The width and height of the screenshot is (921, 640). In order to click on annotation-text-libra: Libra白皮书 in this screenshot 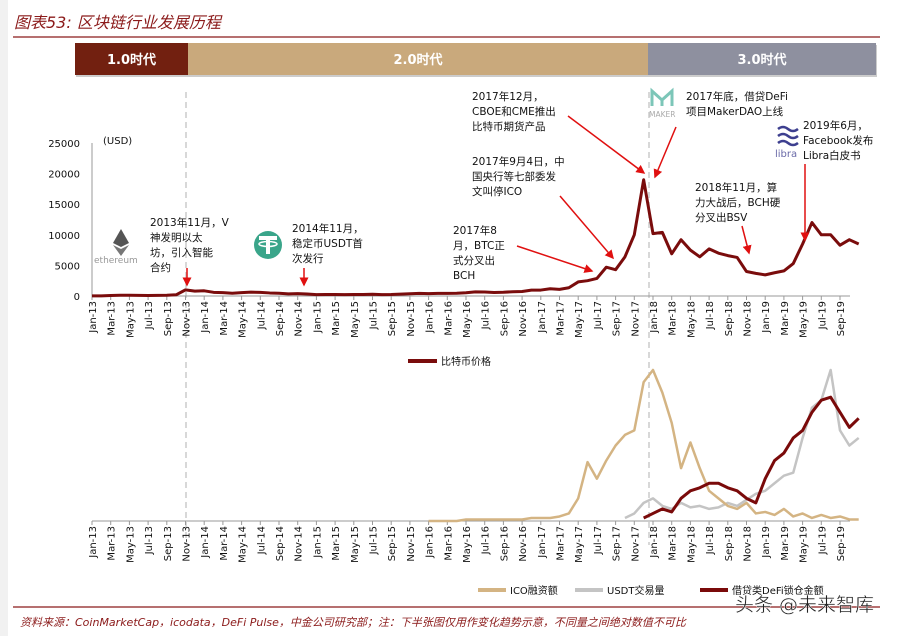, I will do `click(832, 155)`.